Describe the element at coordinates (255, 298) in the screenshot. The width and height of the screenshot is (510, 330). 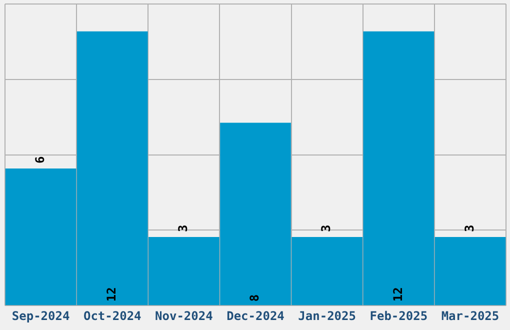
I see `data-label: 8` at that location.